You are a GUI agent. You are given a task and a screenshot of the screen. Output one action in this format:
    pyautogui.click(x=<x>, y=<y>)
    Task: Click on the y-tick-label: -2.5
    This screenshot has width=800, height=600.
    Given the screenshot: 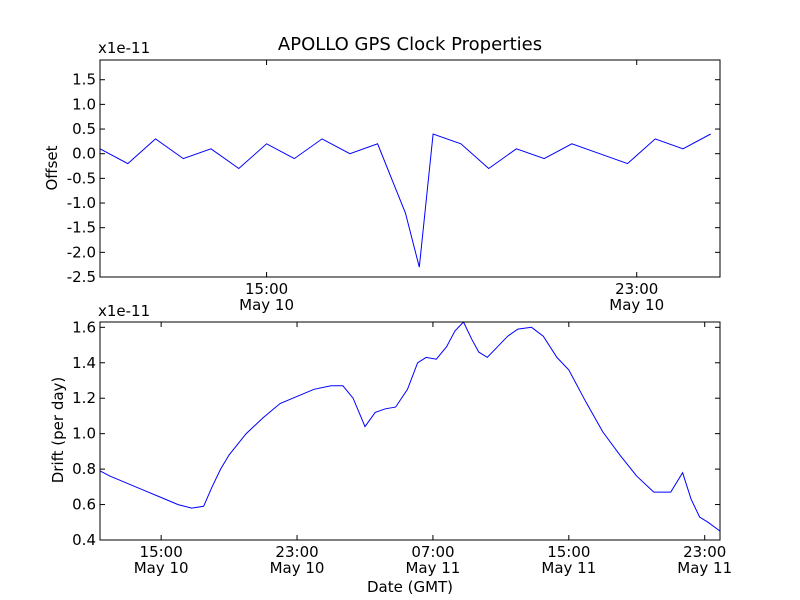 What is the action you would take?
    pyautogui.click(x=81, y=277)
    